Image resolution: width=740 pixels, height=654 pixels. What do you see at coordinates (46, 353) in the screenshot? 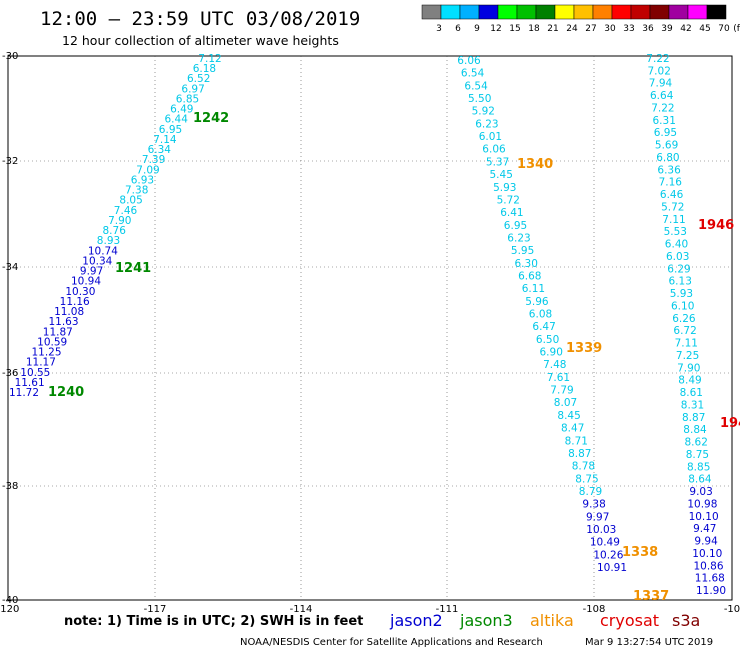
I see `wave-height-value: 11.25` at bounding box center [46, 353].